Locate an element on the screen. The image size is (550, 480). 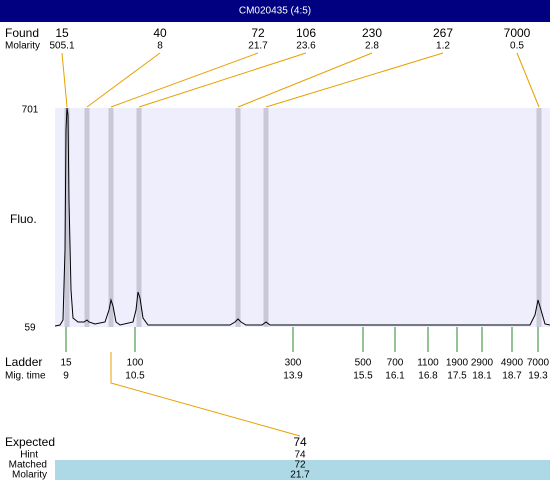
matched-label: Matched is located at coordinates (28, 465).